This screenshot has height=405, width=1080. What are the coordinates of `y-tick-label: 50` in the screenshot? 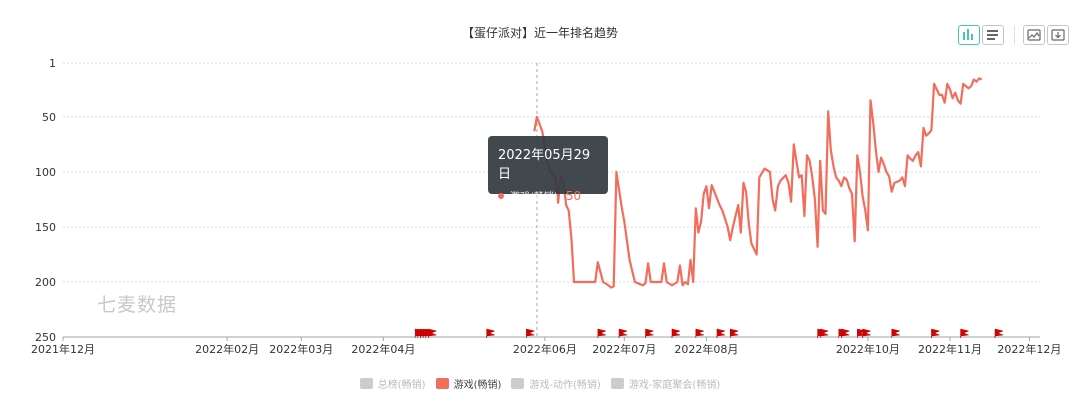 It's located at (49, 117).